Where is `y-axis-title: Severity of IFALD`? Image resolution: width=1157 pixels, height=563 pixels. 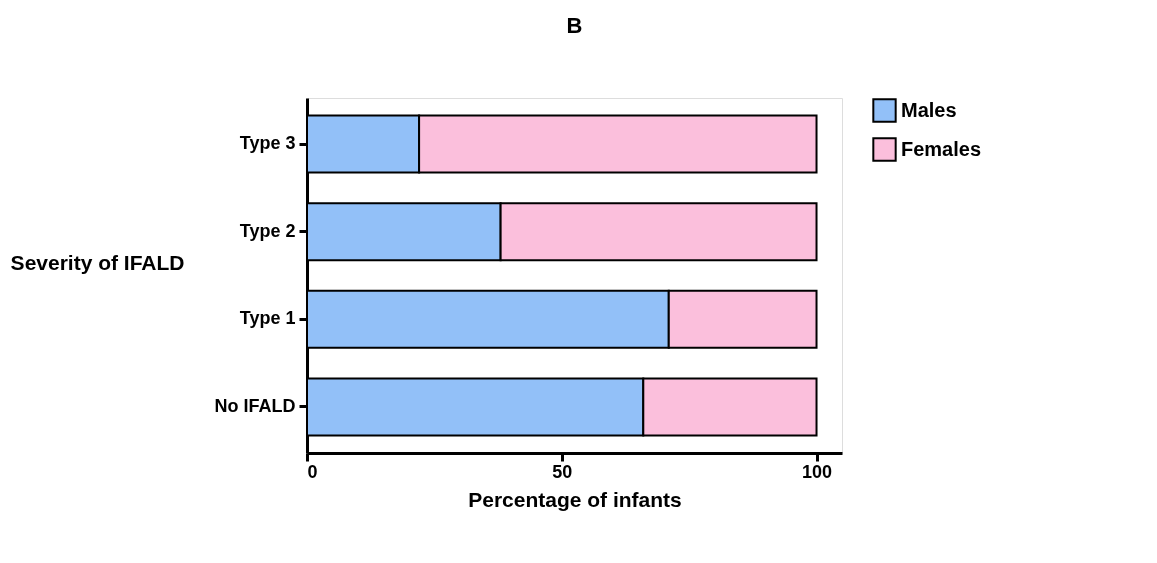
y-axis-title: Severity of IFALD is located at coordinates (97, 262).